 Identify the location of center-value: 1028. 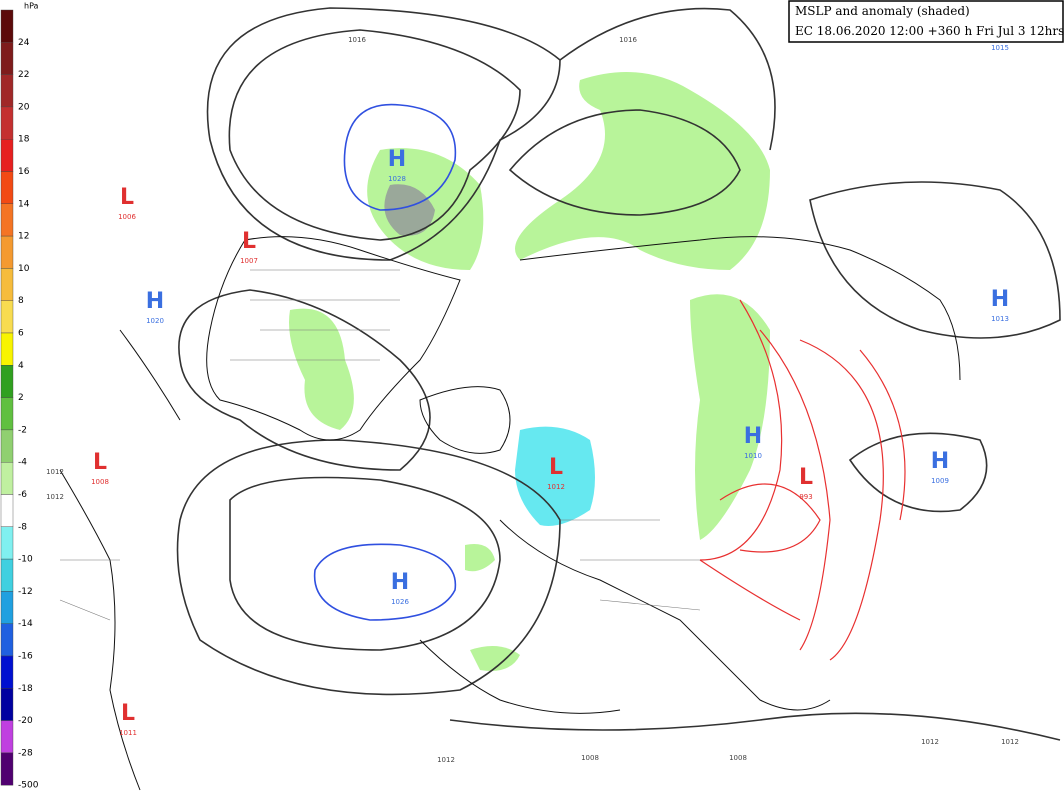
(397, 179).